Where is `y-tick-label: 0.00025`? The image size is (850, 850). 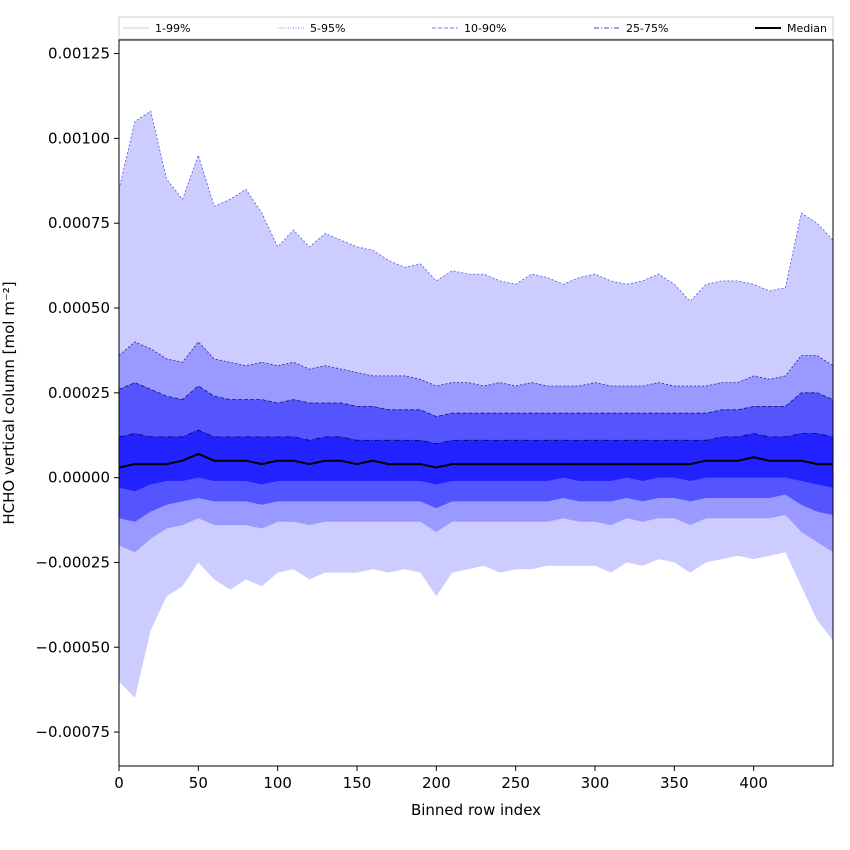 y-tick-label: 0.00025 is located at coordinates (79, 393).